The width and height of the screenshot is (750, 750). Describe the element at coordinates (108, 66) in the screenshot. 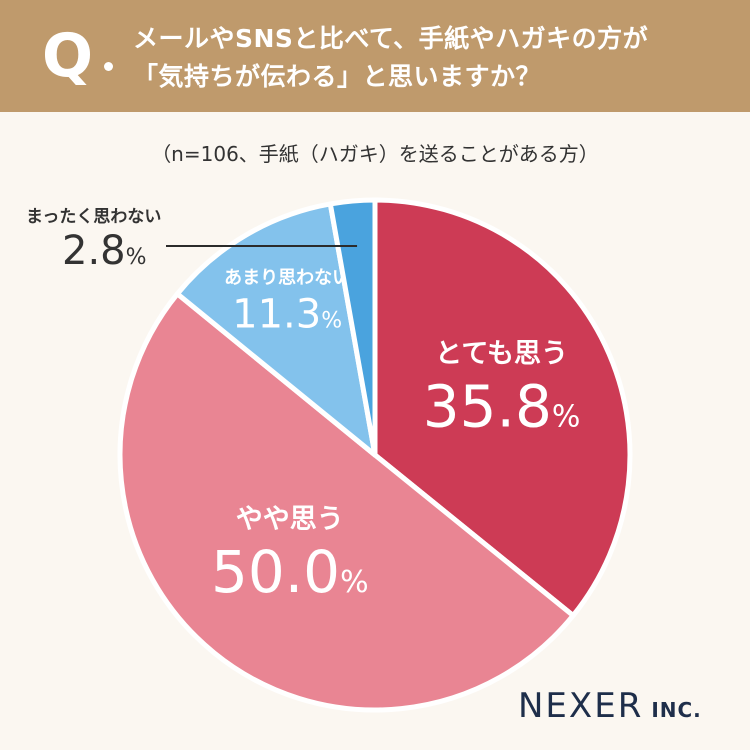

I see `q-dot` at that location.